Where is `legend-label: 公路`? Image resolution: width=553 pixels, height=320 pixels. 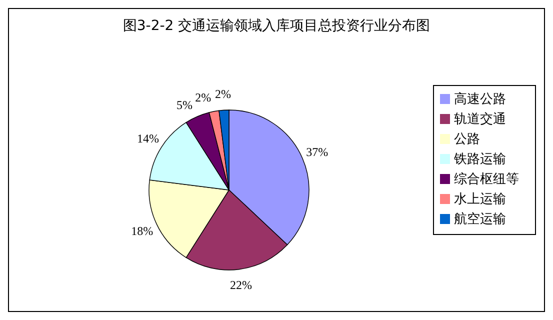 legend-label: 公路 is located at coordinates (467, 139).